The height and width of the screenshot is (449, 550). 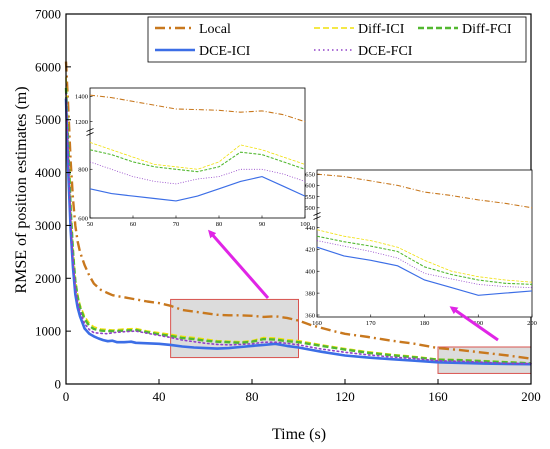 I want to click on inset-x-tick-label: 50, so click(x=90, y=224).